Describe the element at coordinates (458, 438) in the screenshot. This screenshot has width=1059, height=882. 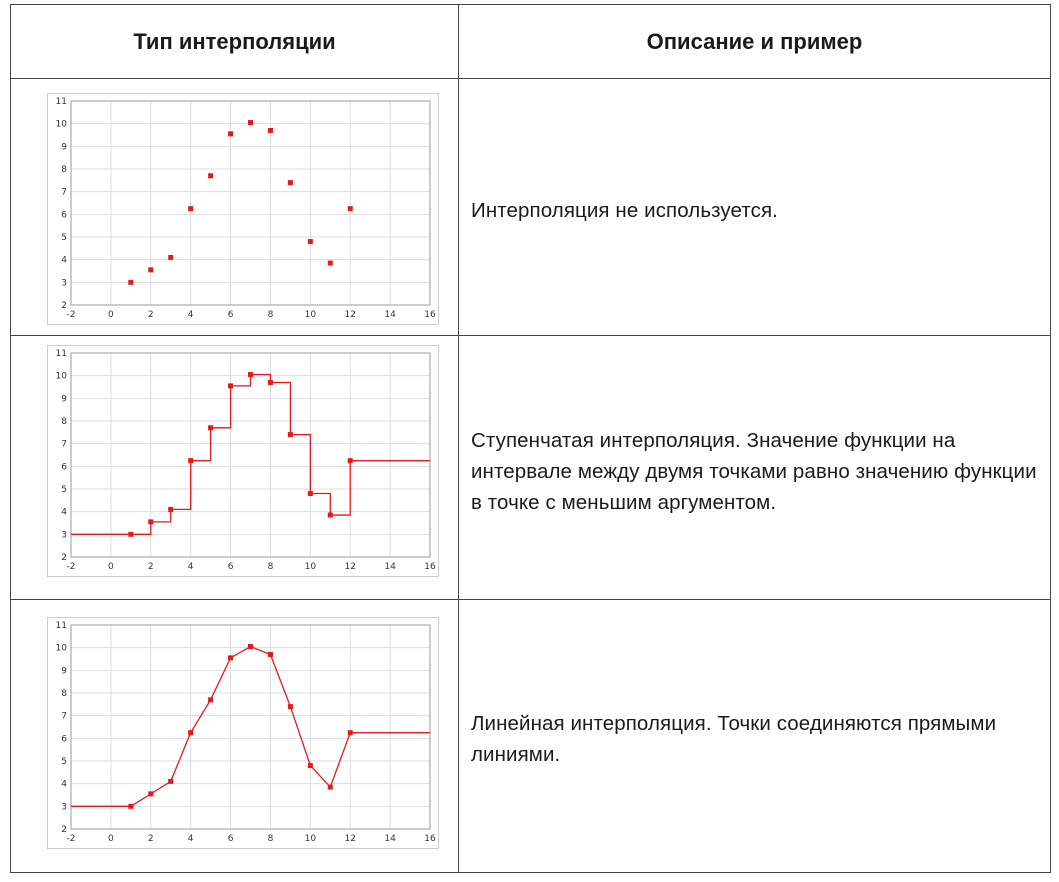
I see `column-divider` at that location.